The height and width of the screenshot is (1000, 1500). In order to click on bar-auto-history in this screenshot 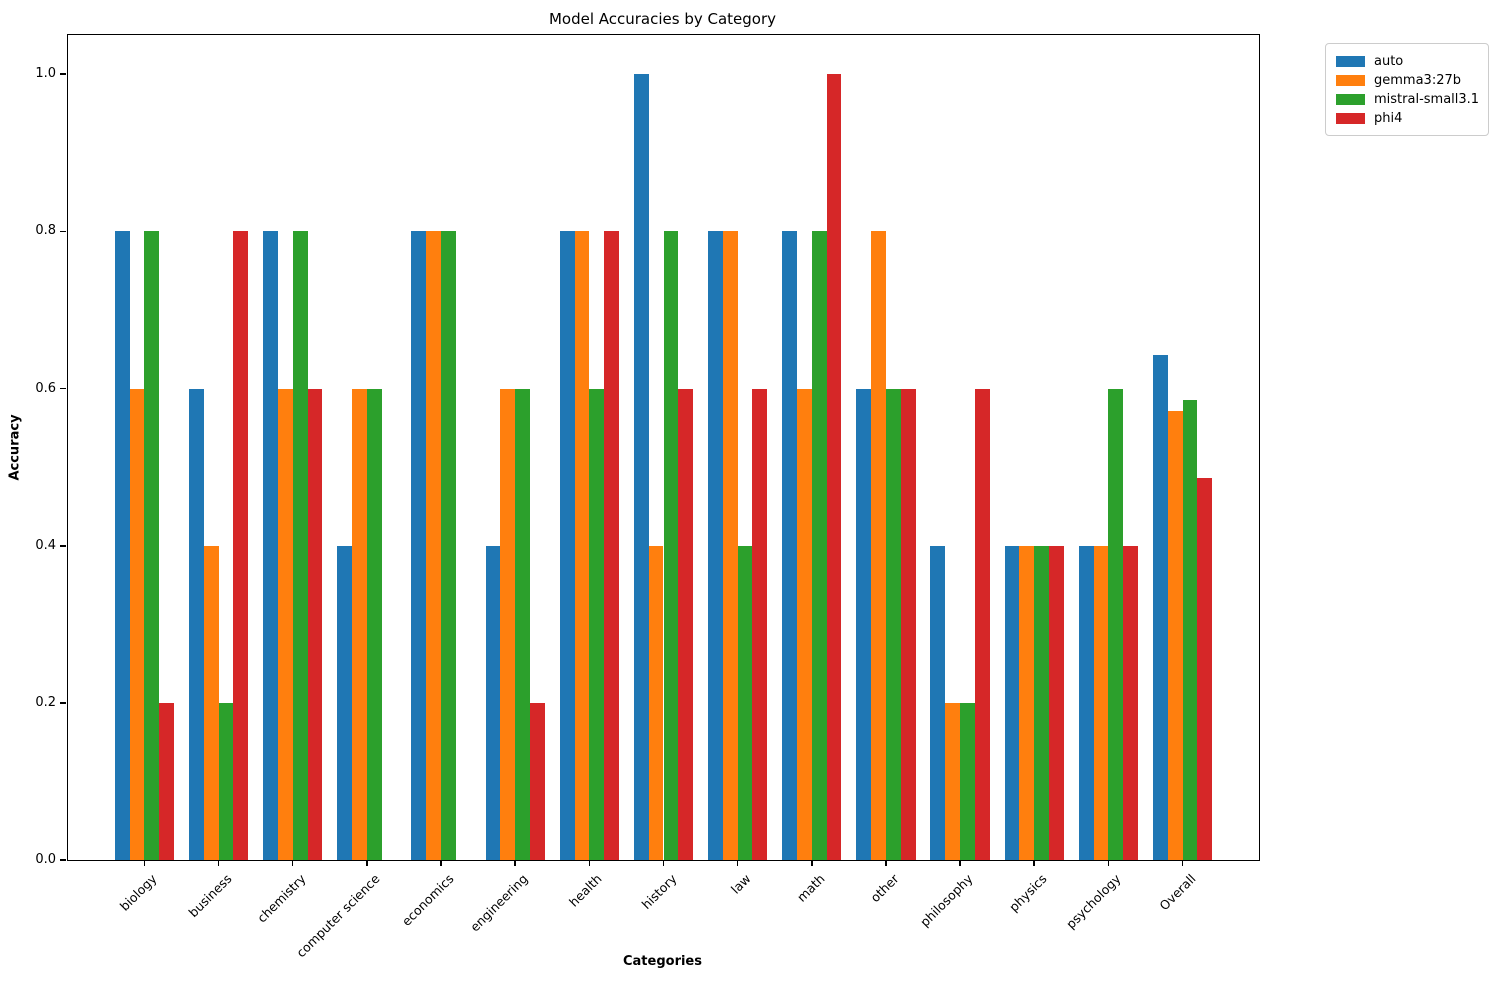, I will do `click(641, 467)`.